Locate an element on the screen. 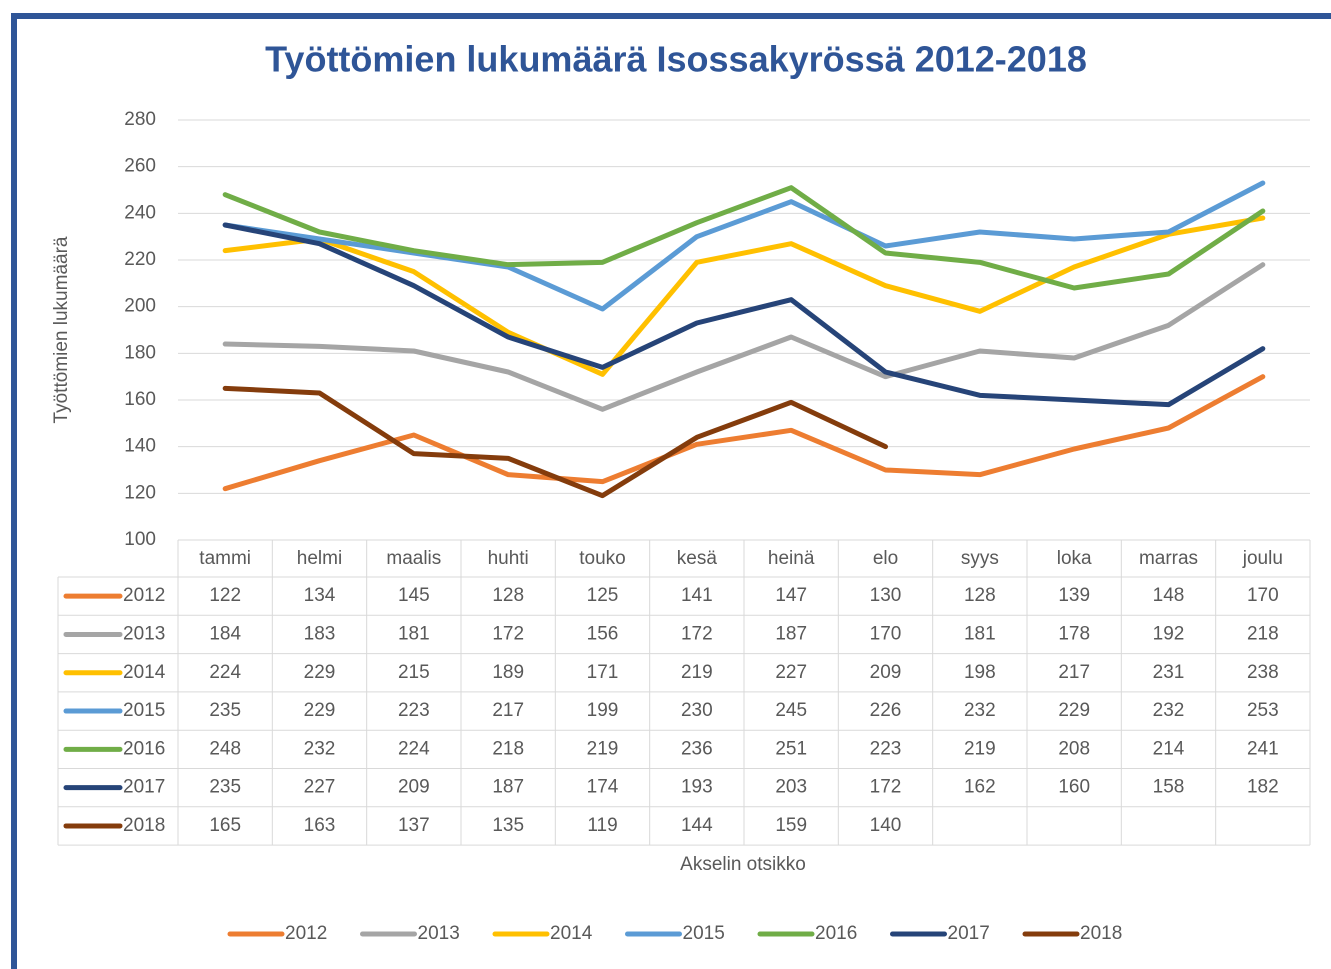  table-cell: 231 is located at coordinates (1169, 672).